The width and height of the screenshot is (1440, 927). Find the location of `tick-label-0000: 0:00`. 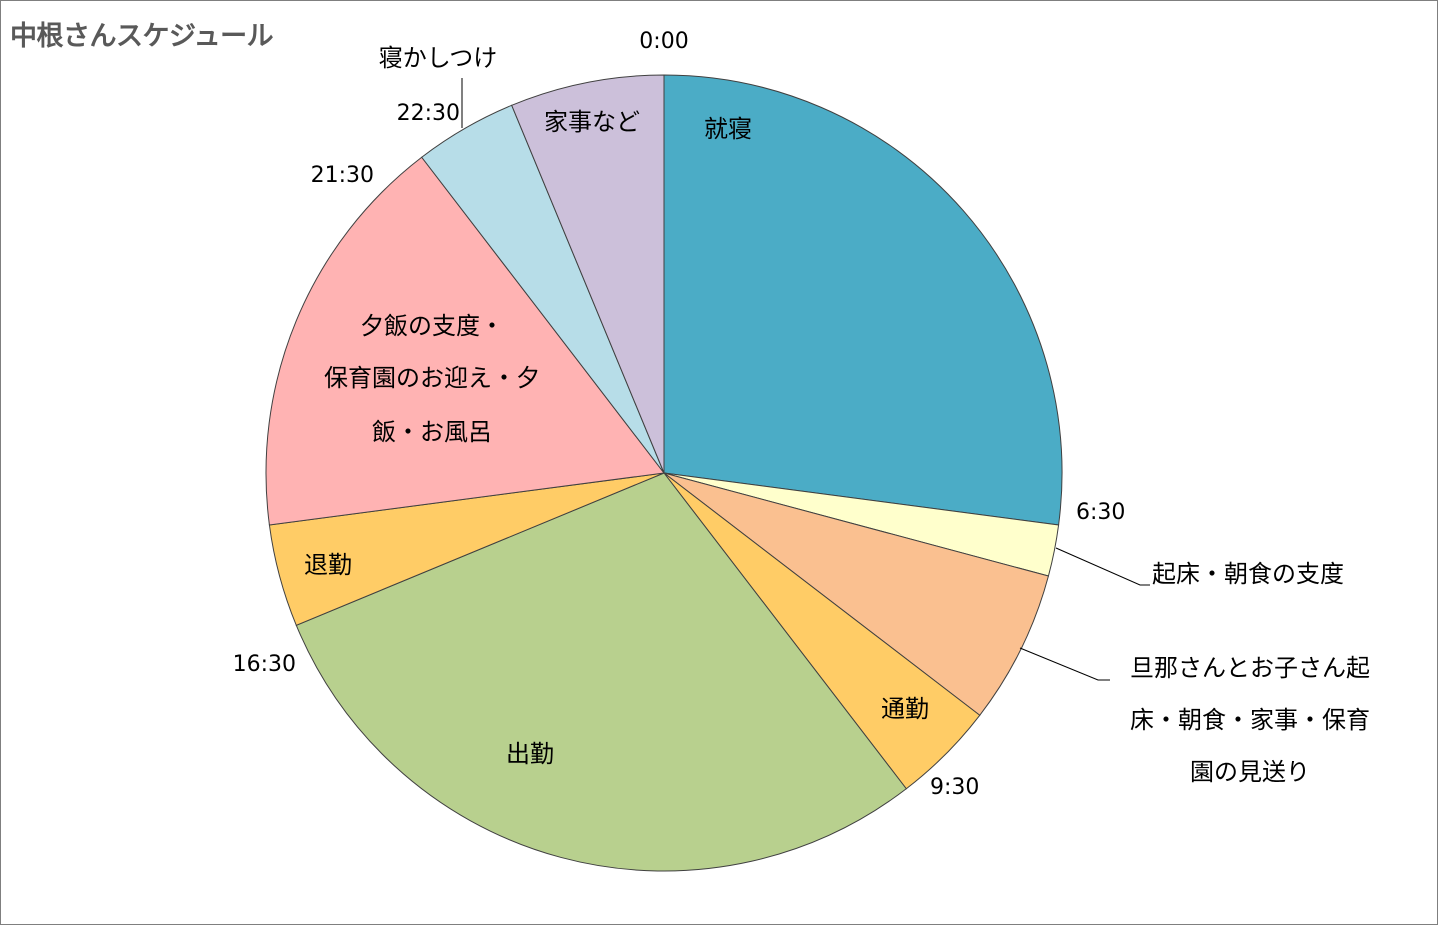

tick-label-0000: 0:00 is located at coordinates (663, 41).